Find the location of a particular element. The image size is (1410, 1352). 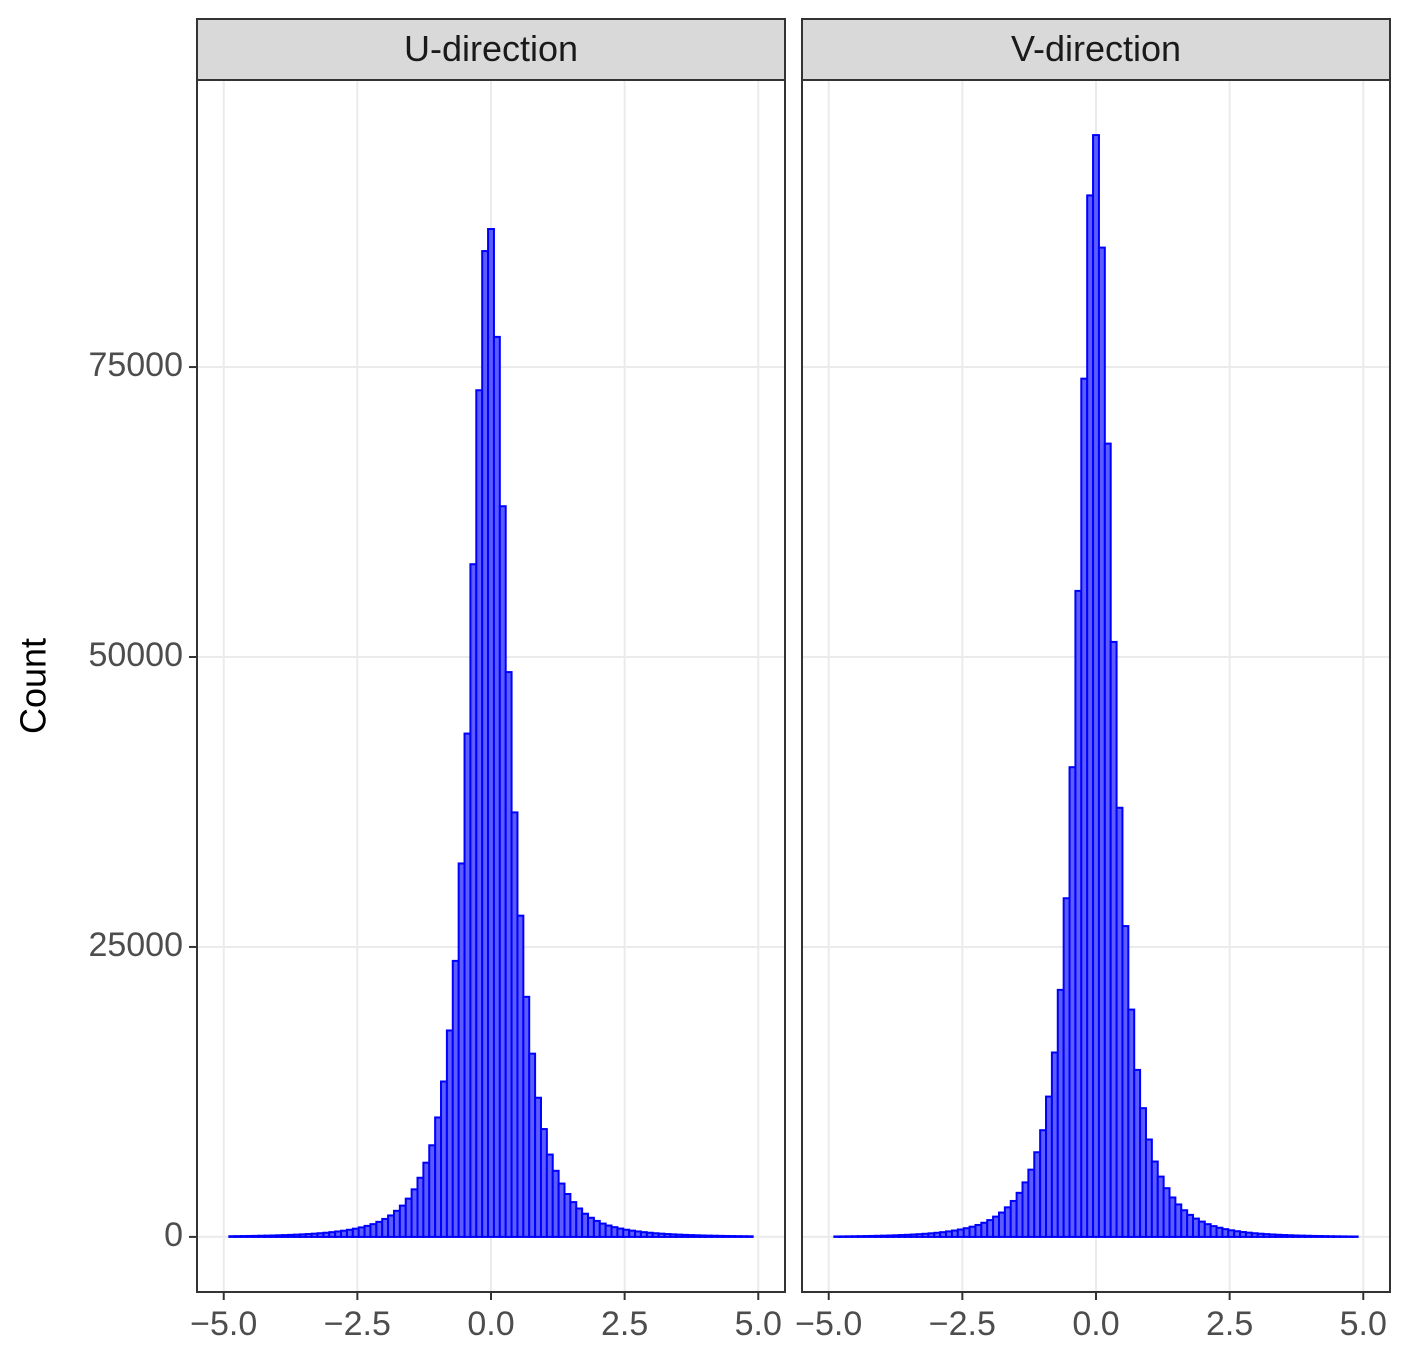

strip-title: U-direction is located at coordinates (491, 48).